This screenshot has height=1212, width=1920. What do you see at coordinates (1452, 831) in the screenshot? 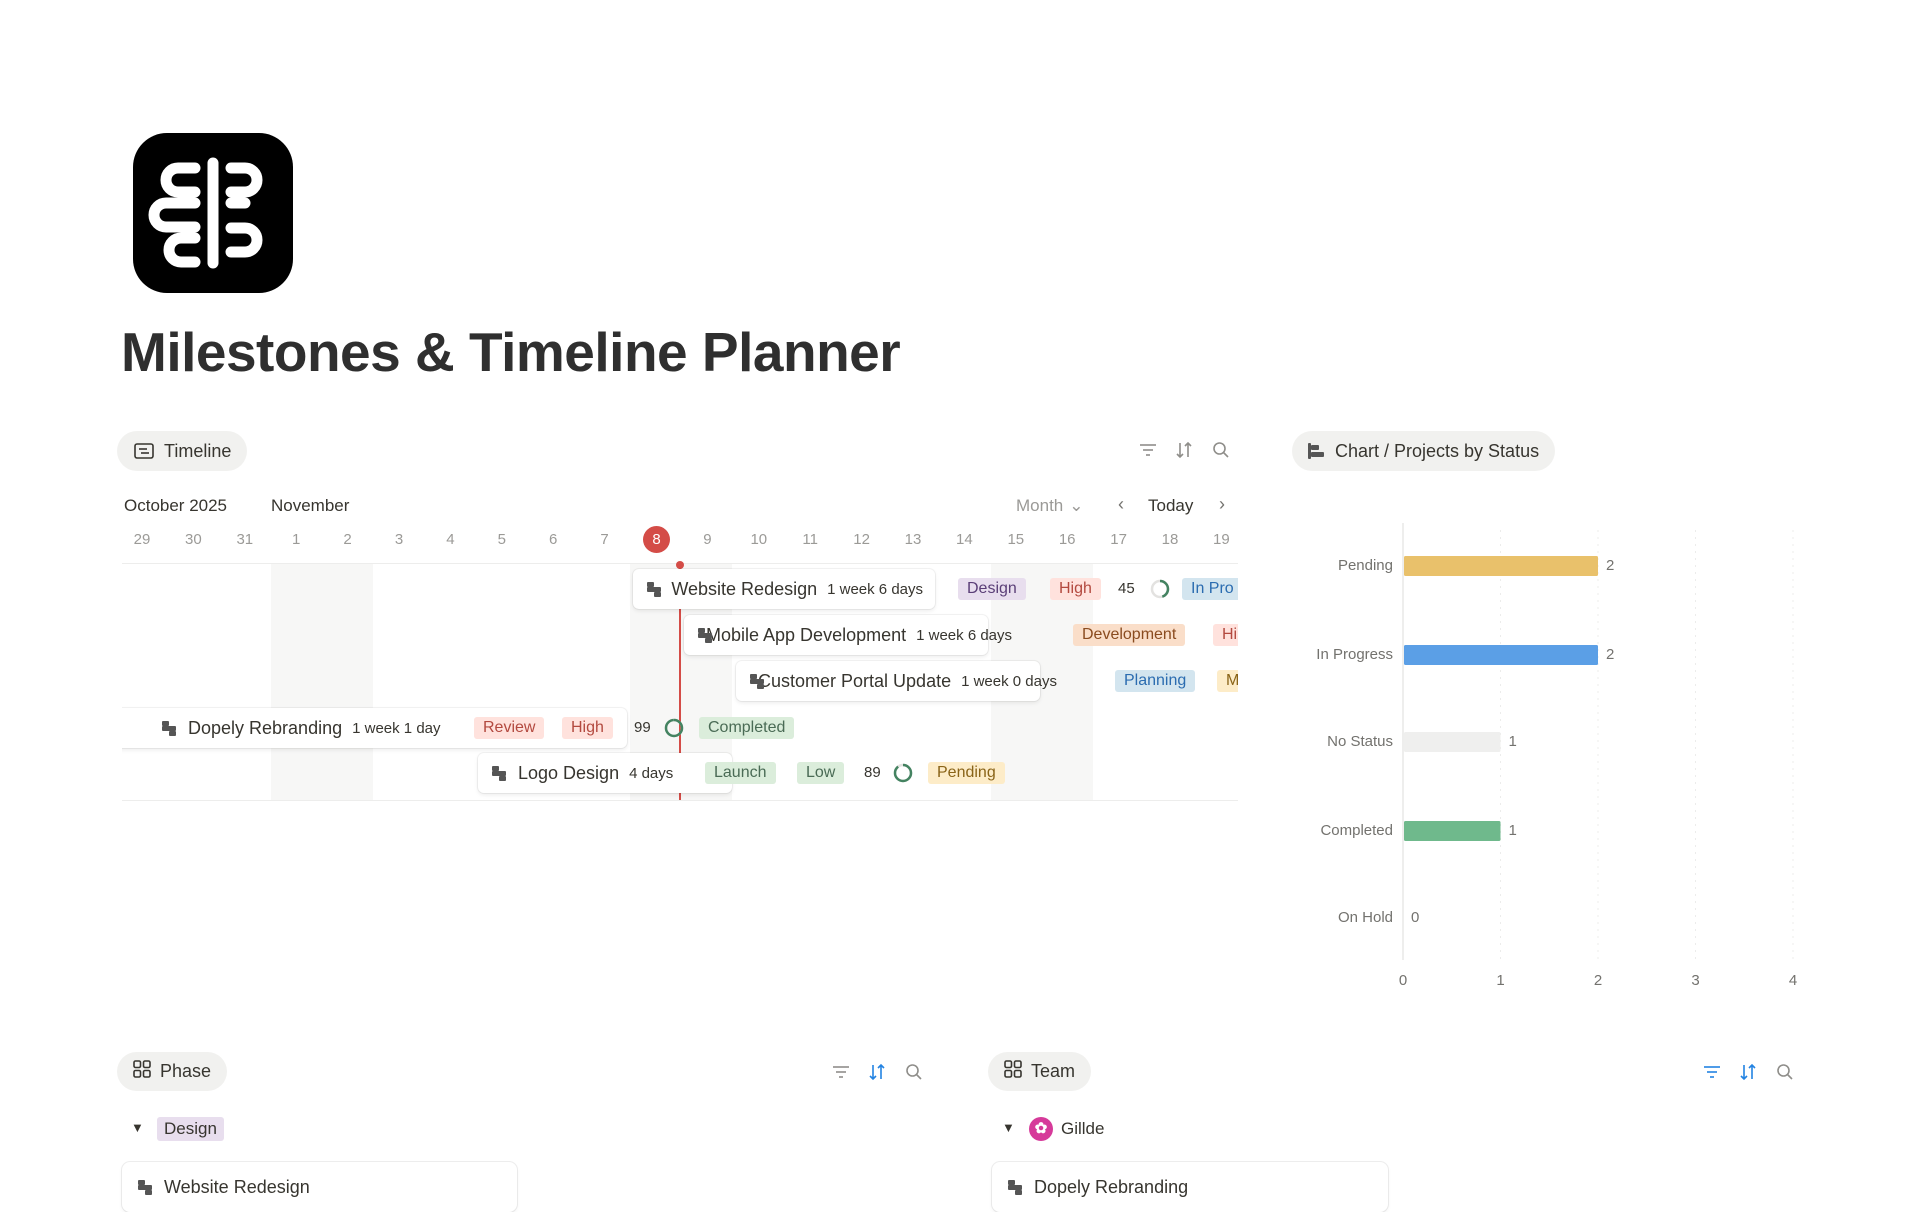
I see `bar-completed` at bounding box center [1452, 831].